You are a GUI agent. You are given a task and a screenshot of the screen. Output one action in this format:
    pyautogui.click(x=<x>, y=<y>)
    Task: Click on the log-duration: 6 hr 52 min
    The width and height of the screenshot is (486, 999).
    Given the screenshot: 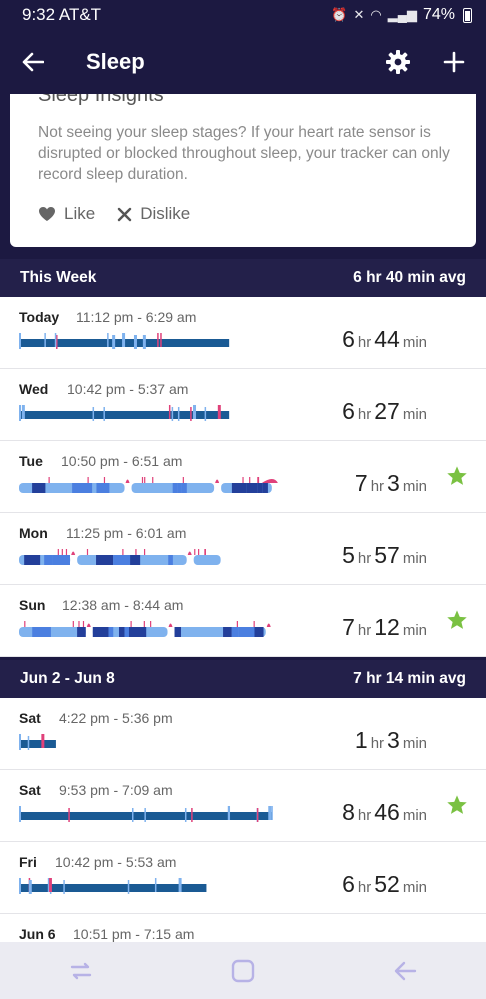 What is the action you would take?
    pyautogui.click(x=386, y=884)
    